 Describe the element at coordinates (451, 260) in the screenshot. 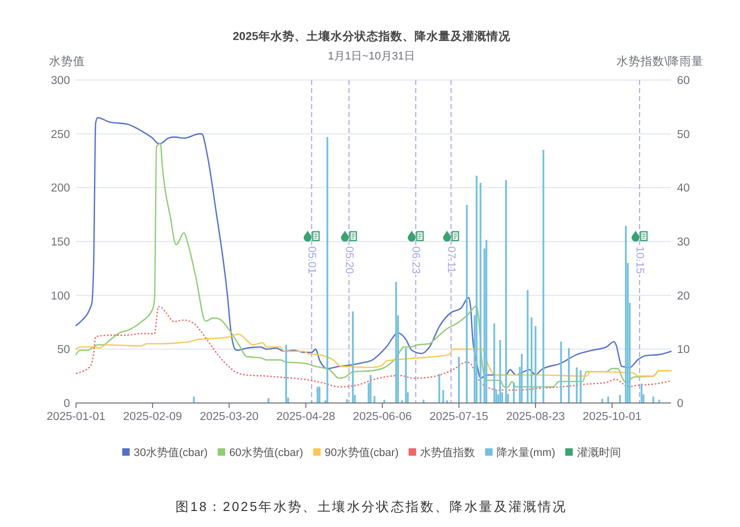

I see `ref-line-label: 07.11` at that location.